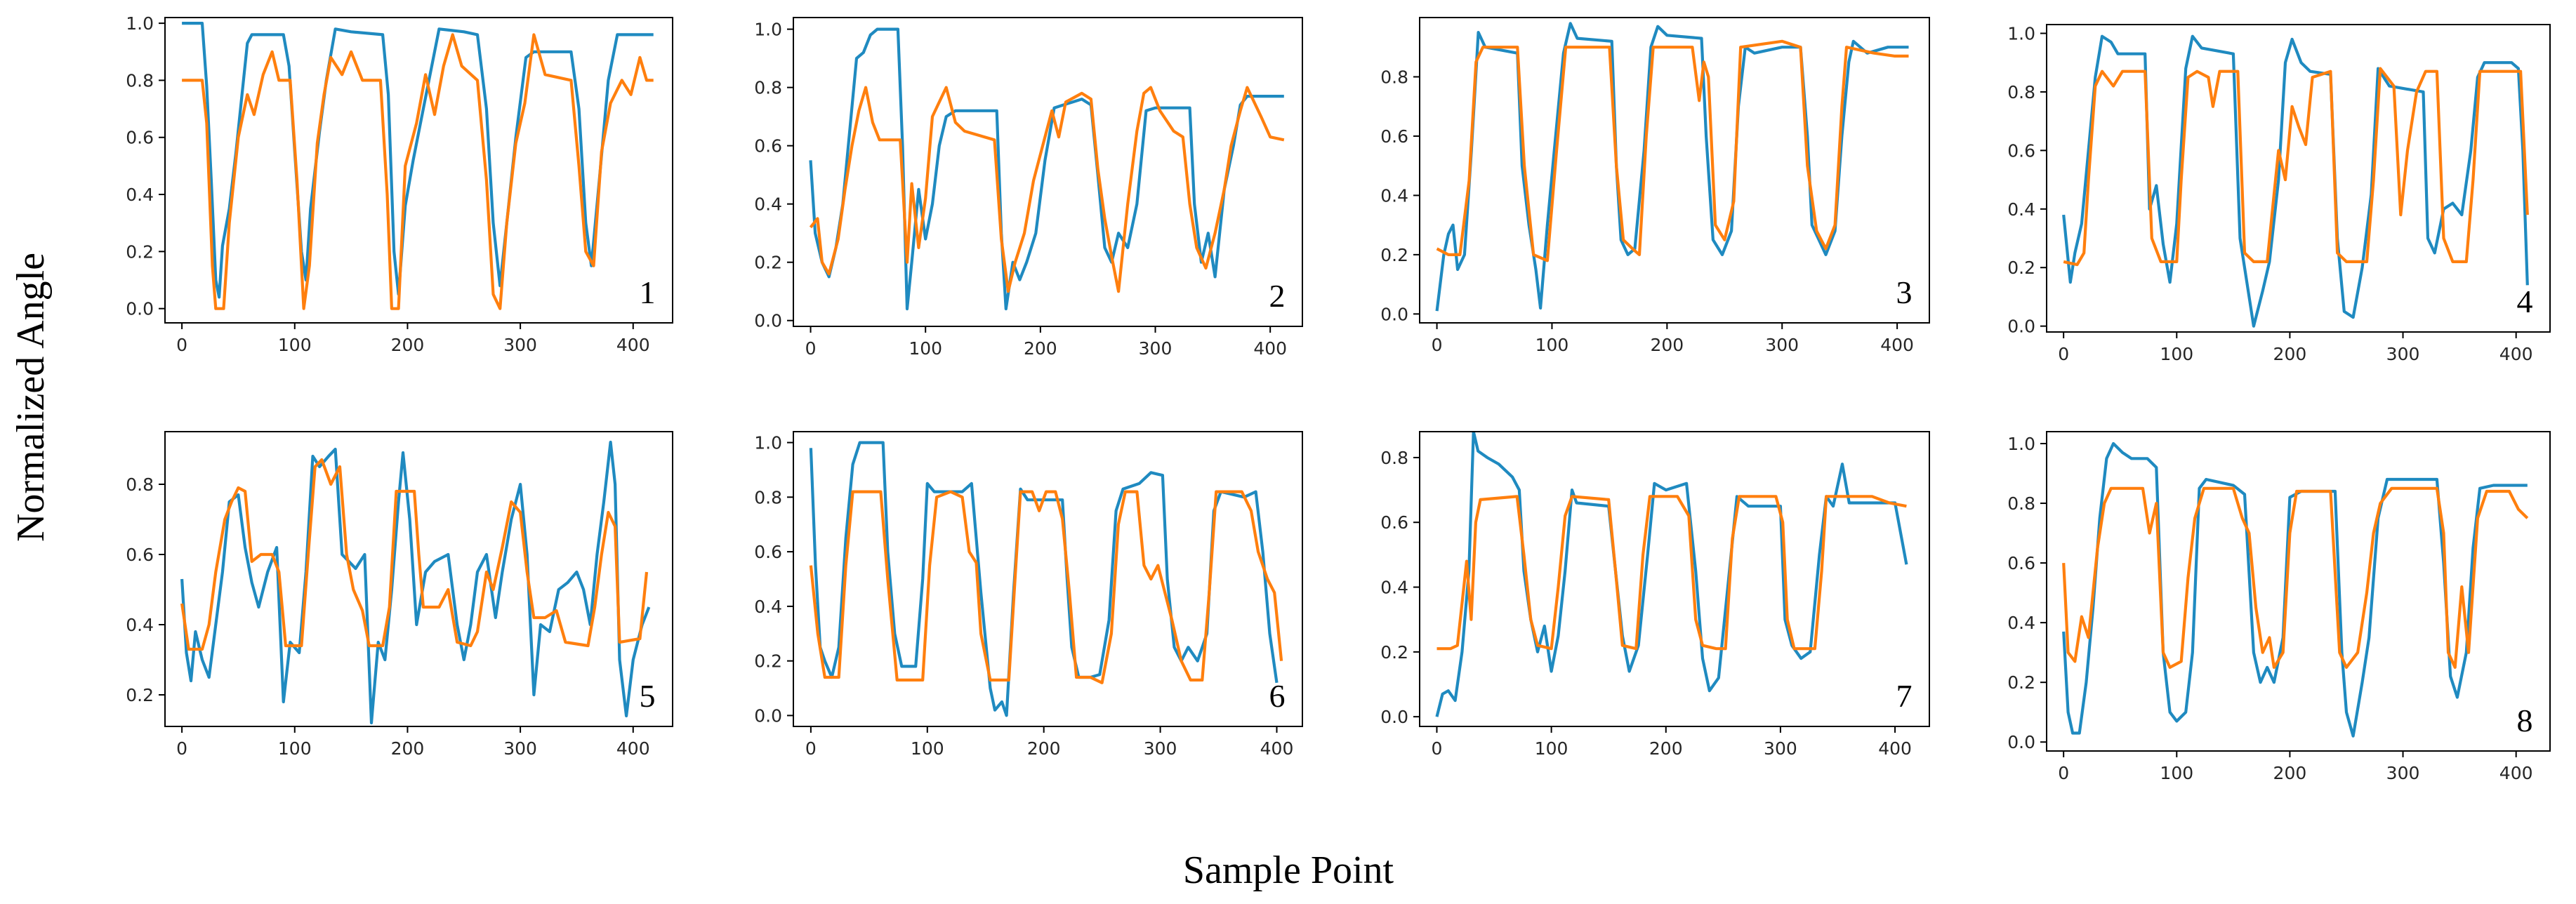 This screenshot has width=2576, height=904. I want to click on panel-1: 0 100 200 300 400 0.0 0.2 0.4 0.6 0.8 1.0 1, so click(400, 184).